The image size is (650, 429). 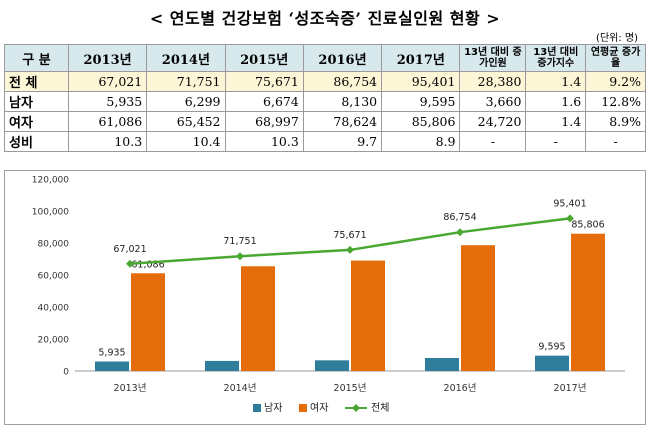 I want to click on data-label: 67,021, so click(x=129, y=249).